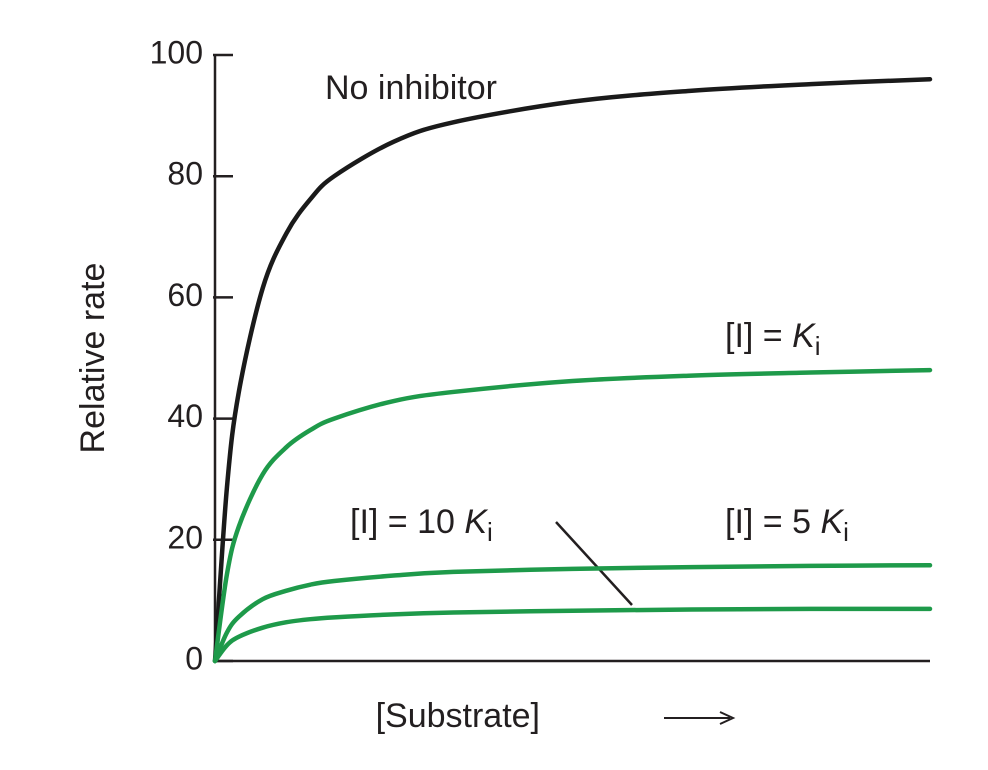 This screenshot has width=988, height=770. What do you see at coordinates (594, 563) in the screenshot?
I see `pointer-line` at bounding box center [594, 563].